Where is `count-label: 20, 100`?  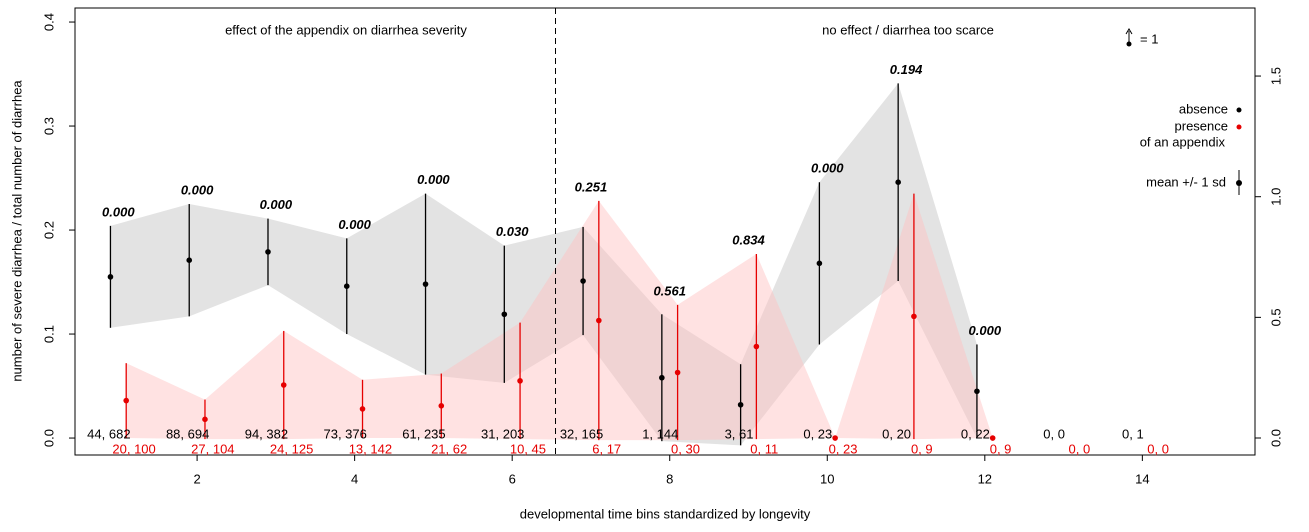
count-label: 20, 100 is located at coordinates (133, 448).